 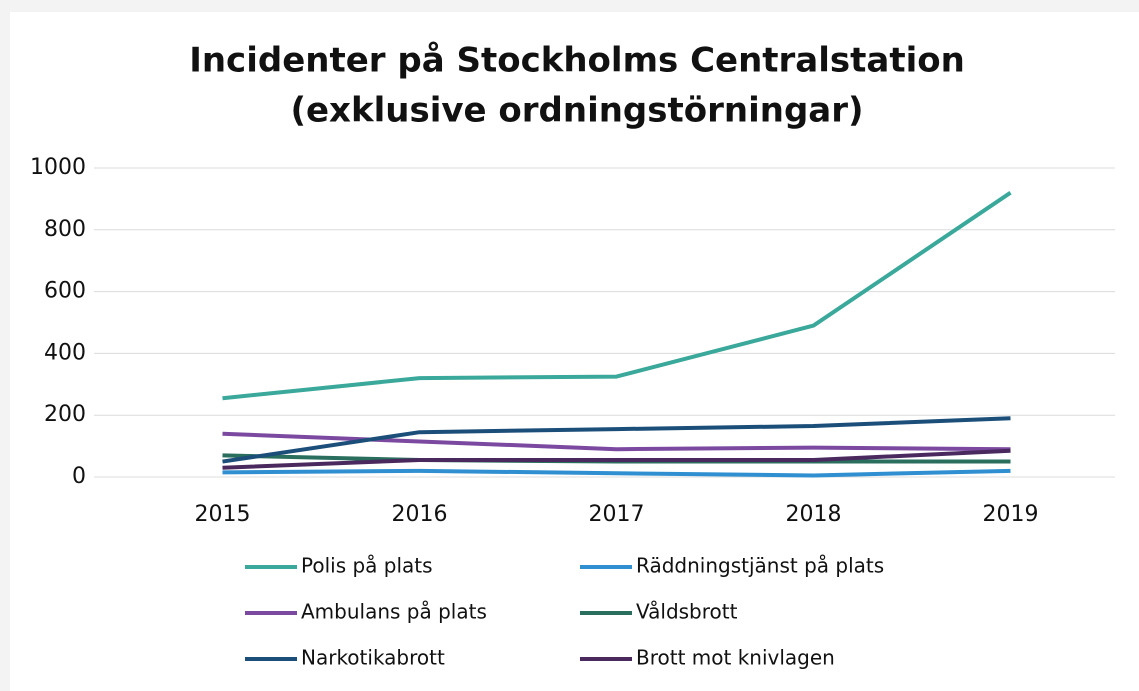 What do you see at coordinates (687, 612) in the screenshot?
I see `legend-label: Våldsbrott` at bounding box center [687, 612].